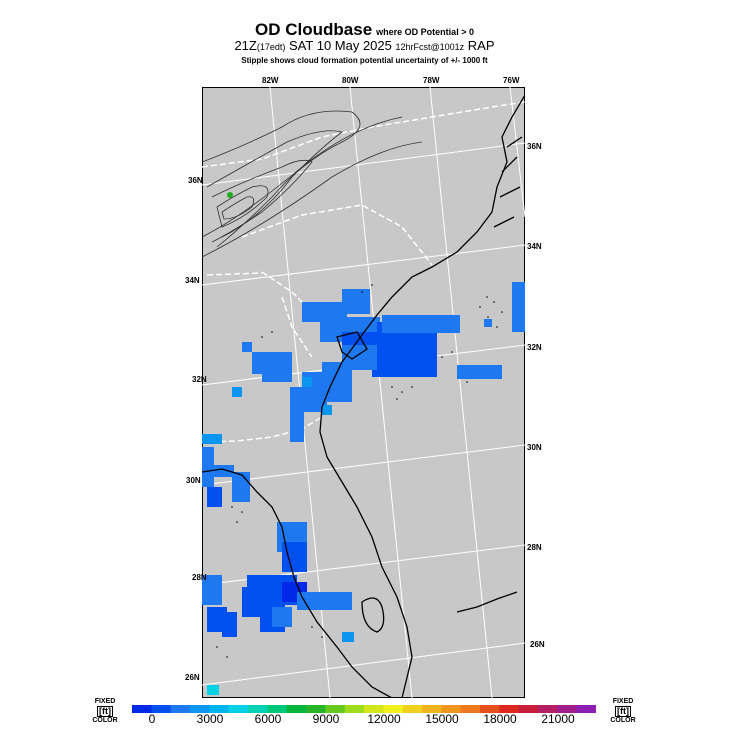  What do you see at coordinates (511, 80) in the screenshot?
I see `lon-label-76w: 76W` at bounding box center [511, 80].